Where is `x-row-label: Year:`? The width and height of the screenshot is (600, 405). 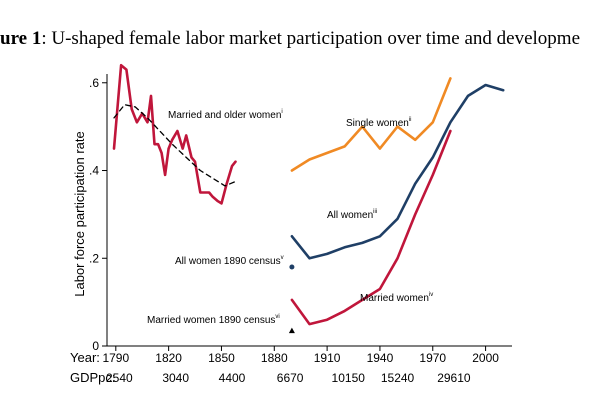
x-row-label: Year: is located at coordinates (85, 357).